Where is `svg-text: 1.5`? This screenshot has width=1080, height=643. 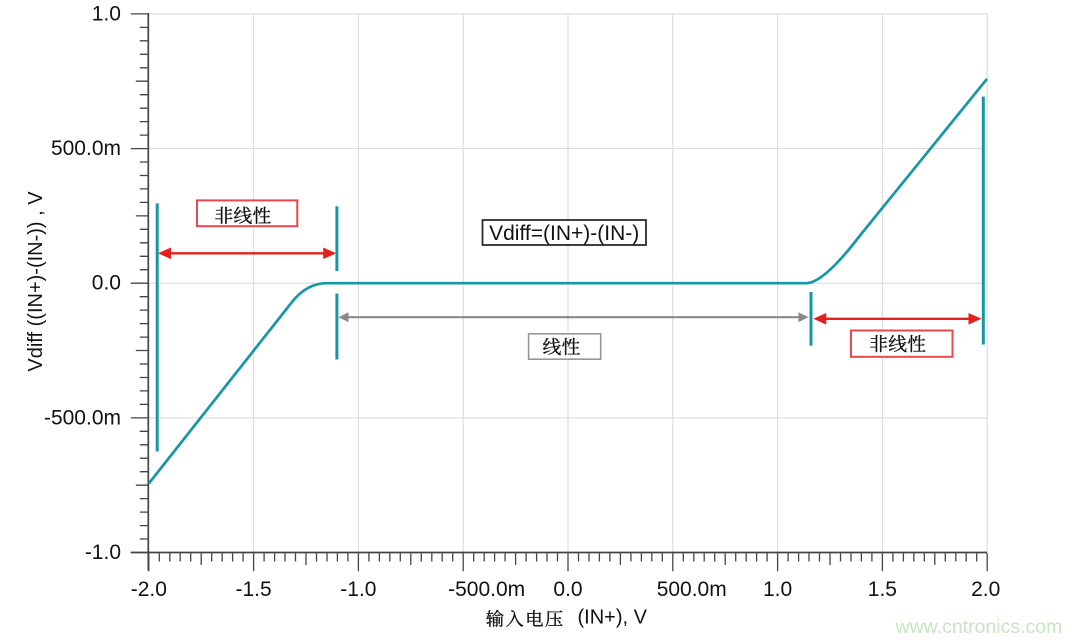 svg-text: 1.5 is located at coordinates (882, 589).